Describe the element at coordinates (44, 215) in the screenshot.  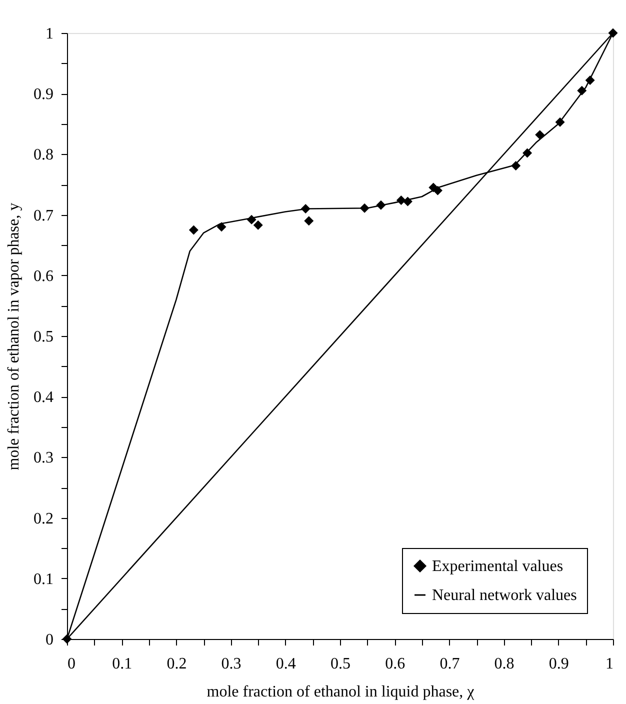
I see `y-tick-label: 0.7` at that location.